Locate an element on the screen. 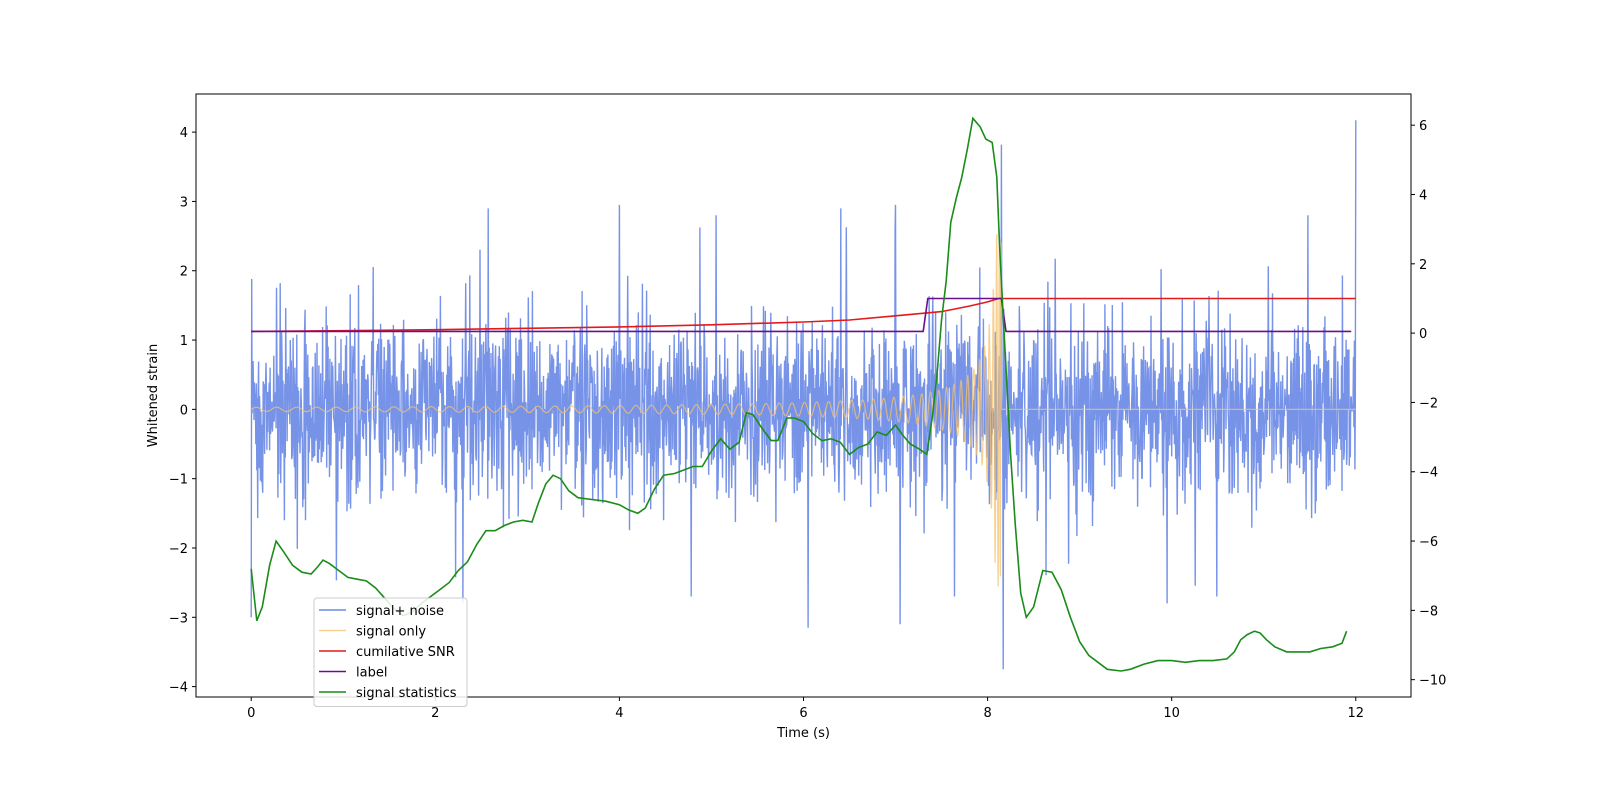 This screenshot has height=800, width=1600. y-tick-label: −3 is located at coordinates (178, 618).